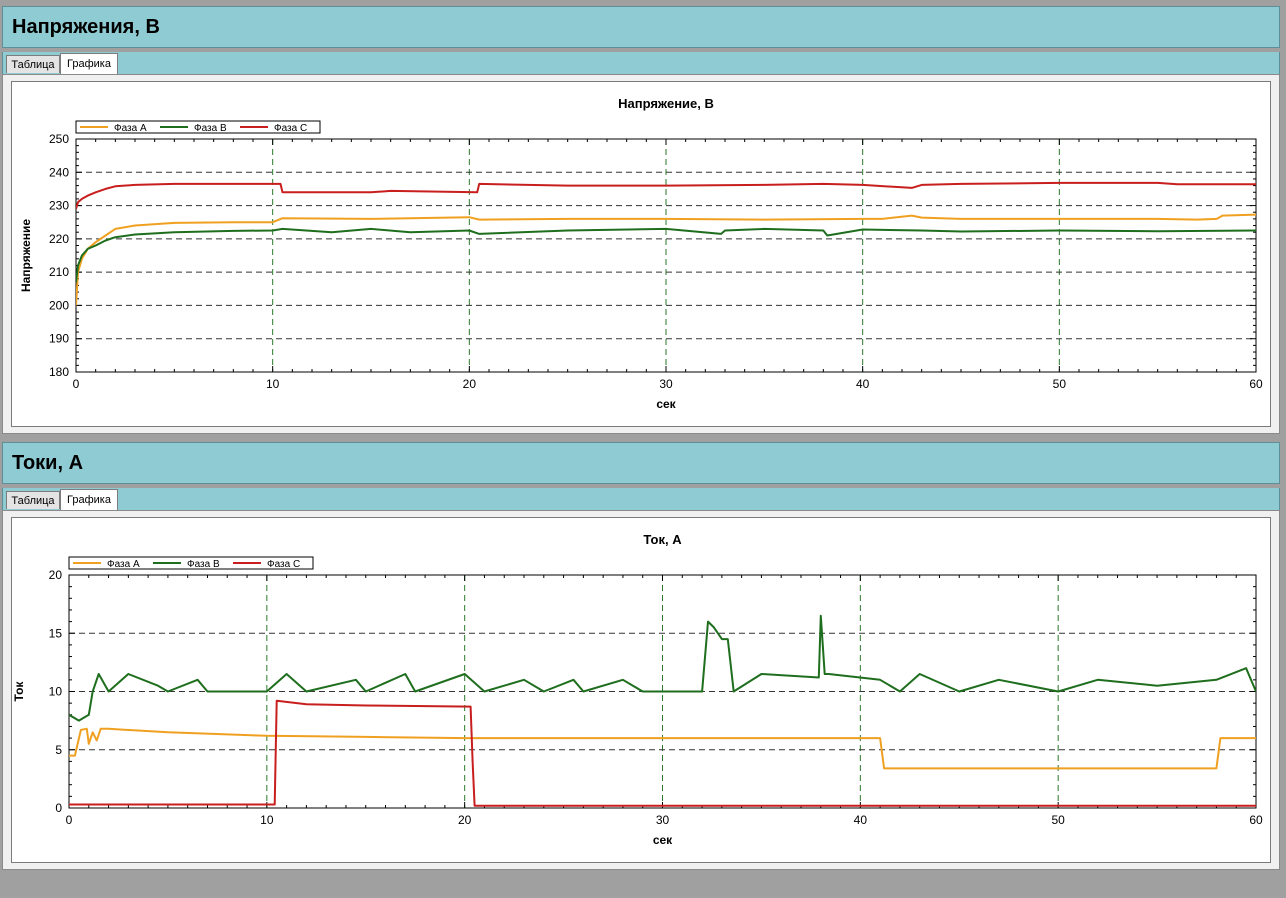 The width and height of the screenshot is (1286, 898). What do you see at coordinates (26, 255) in the screenshot?
I see `y-axis-label: Напряжение` at bounding box center [26, 255].